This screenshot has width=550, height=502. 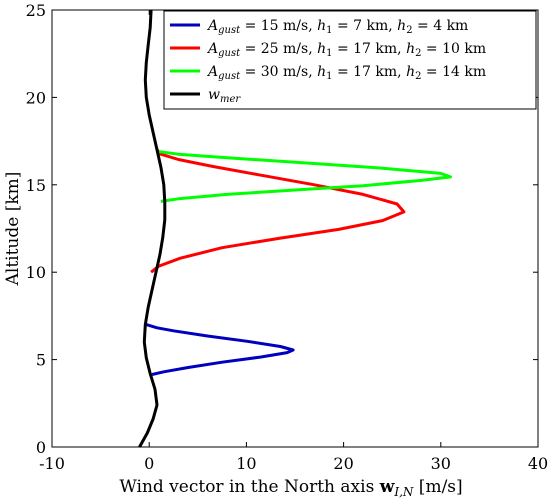 I want to click on x-tick-label: 20, so click(x=343, y=463).